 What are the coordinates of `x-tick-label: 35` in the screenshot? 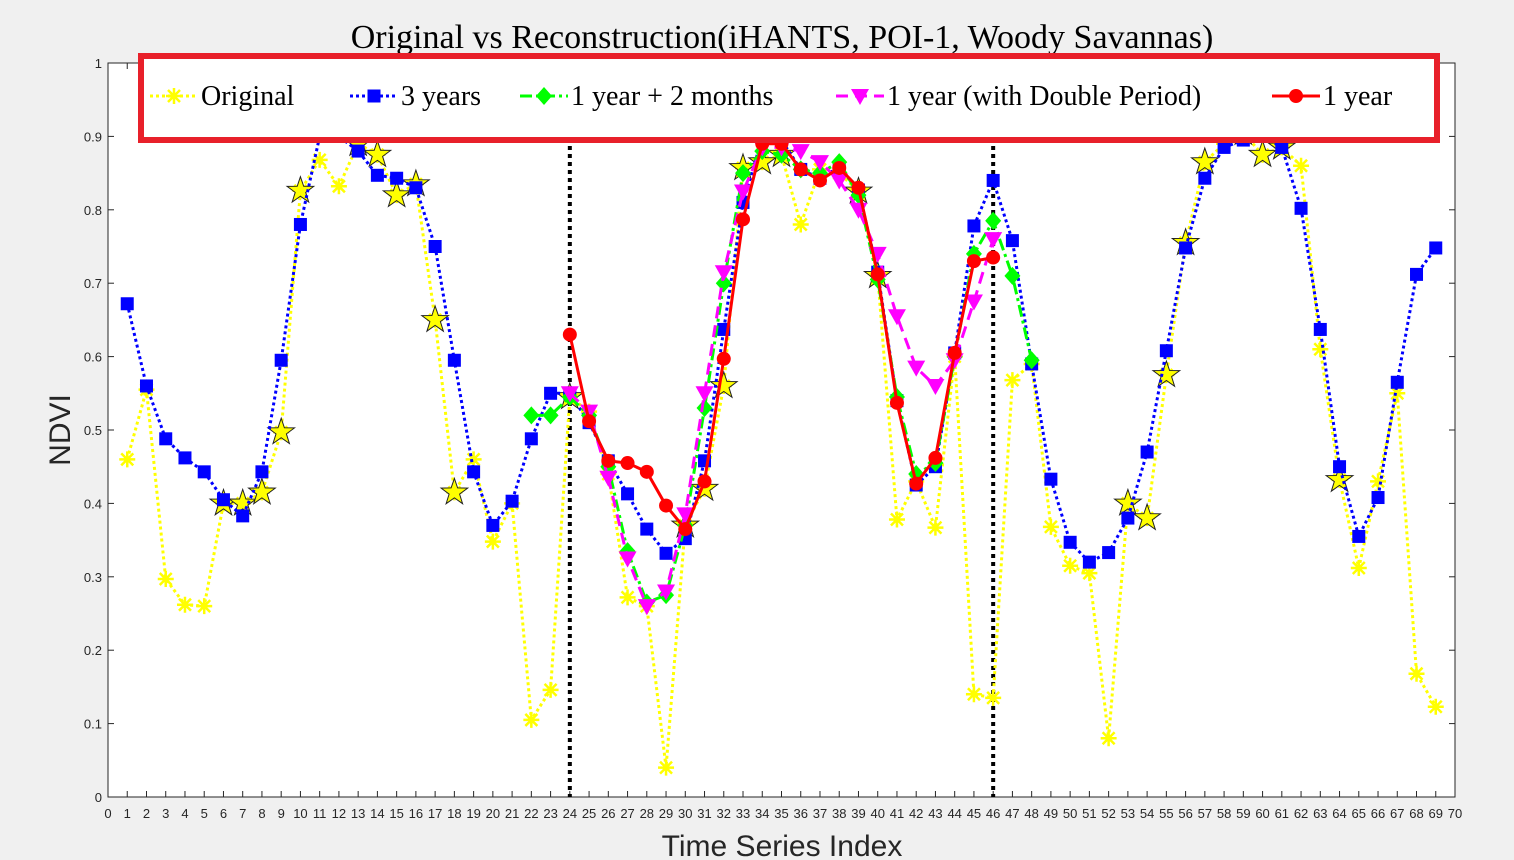 It's located at (781, 813).